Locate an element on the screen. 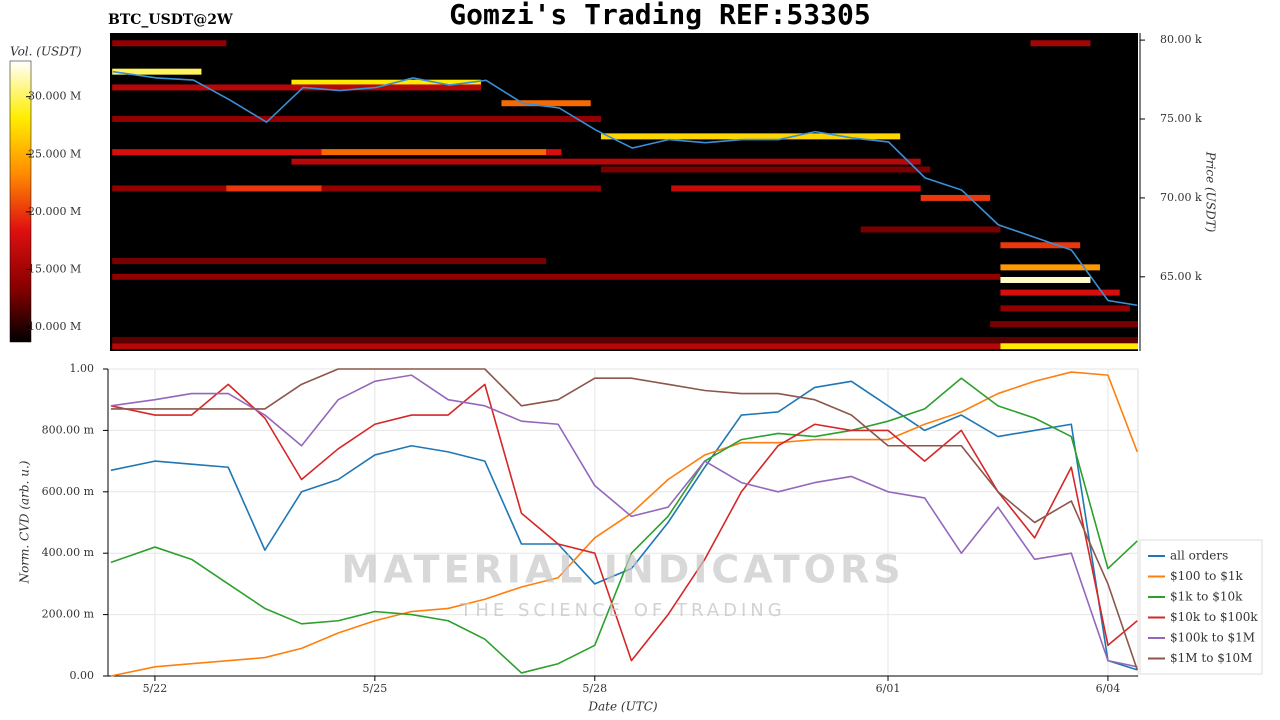 The width and height of the screenshot is (1280, 720). chart-title: Gomzi's Trading REF:53305 is located at coordinates (659, 15).